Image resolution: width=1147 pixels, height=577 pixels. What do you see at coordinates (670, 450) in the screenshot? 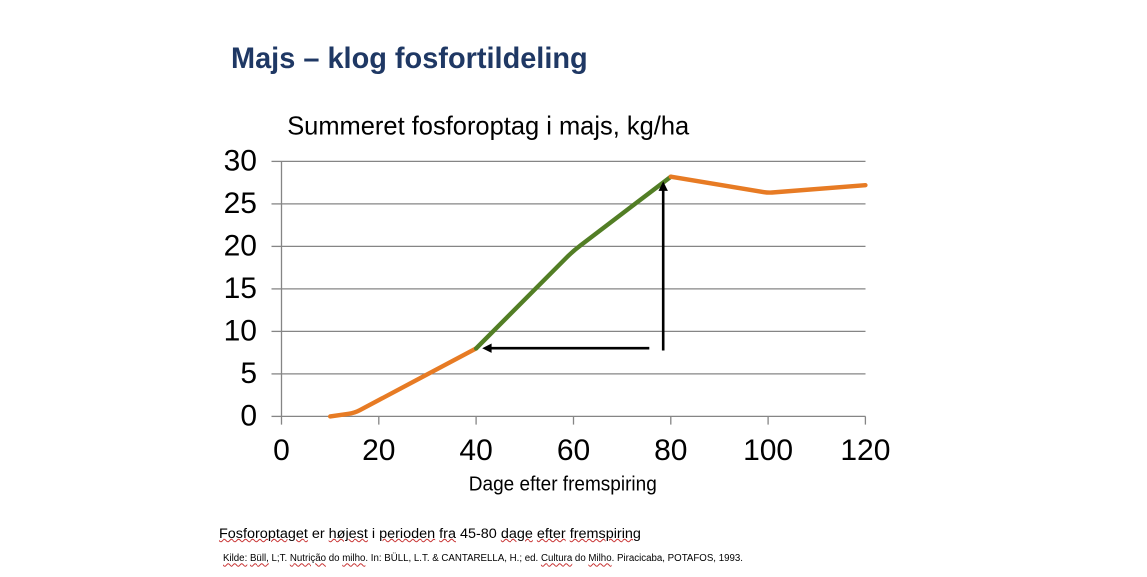
I see `svg-text: 80` at bounding box center [670, 450].